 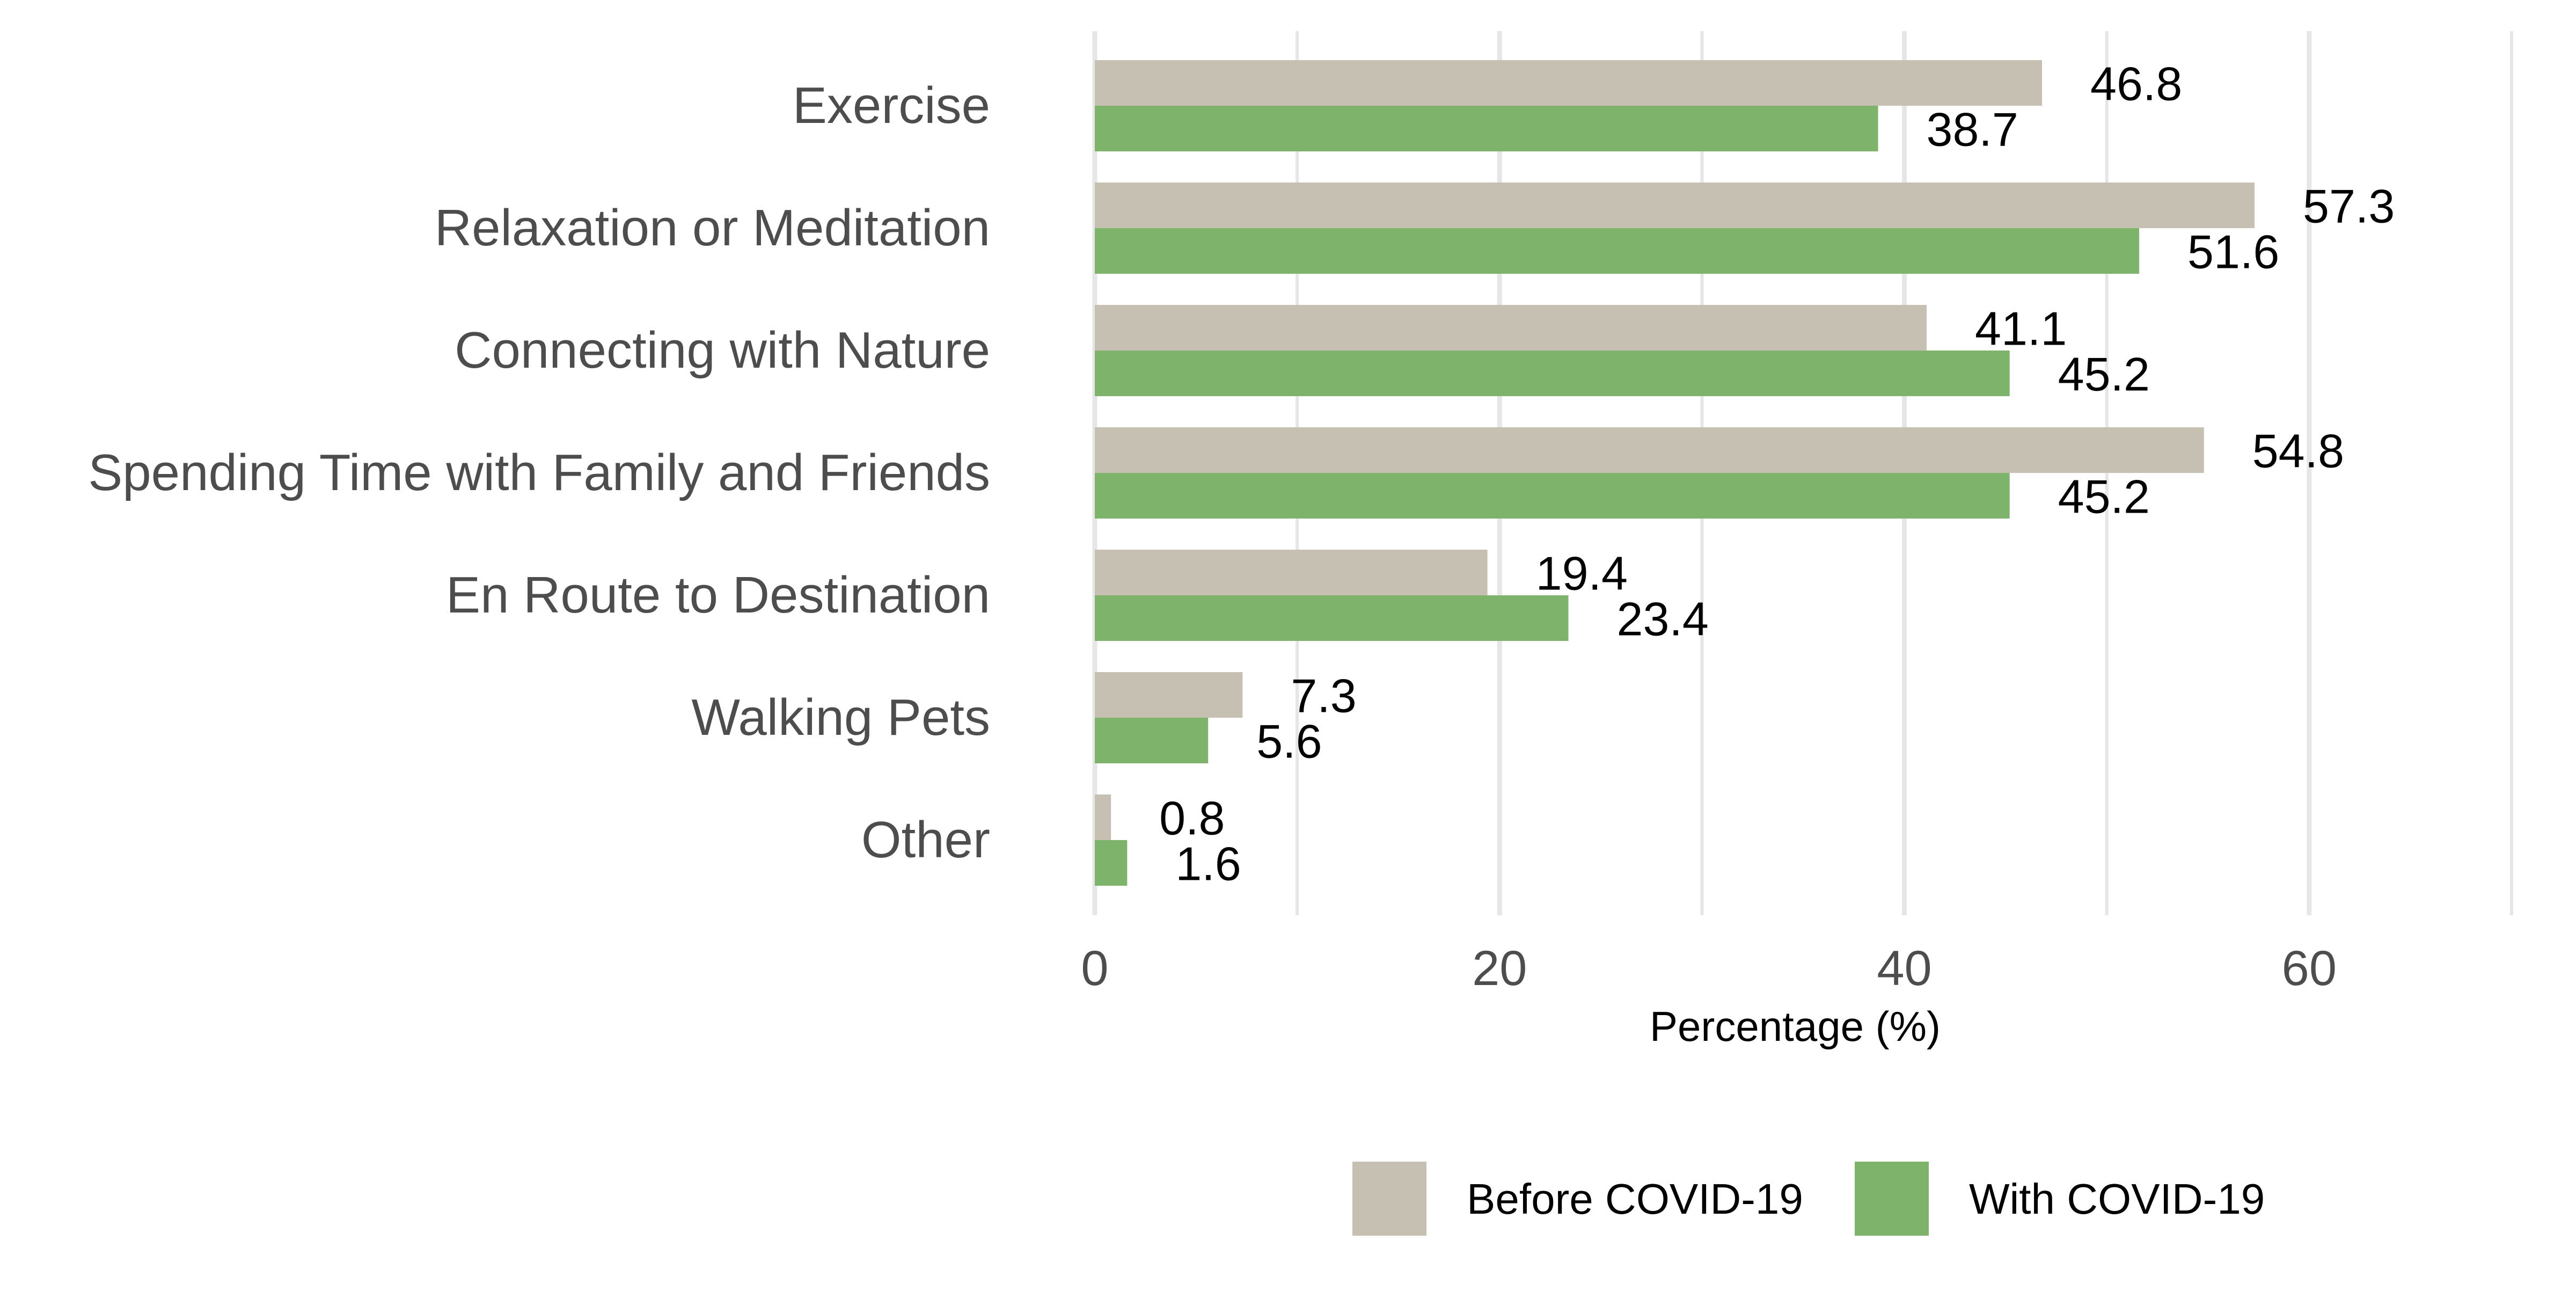 I want to click on value-label: 54.8, so click(x=2298, y=451).